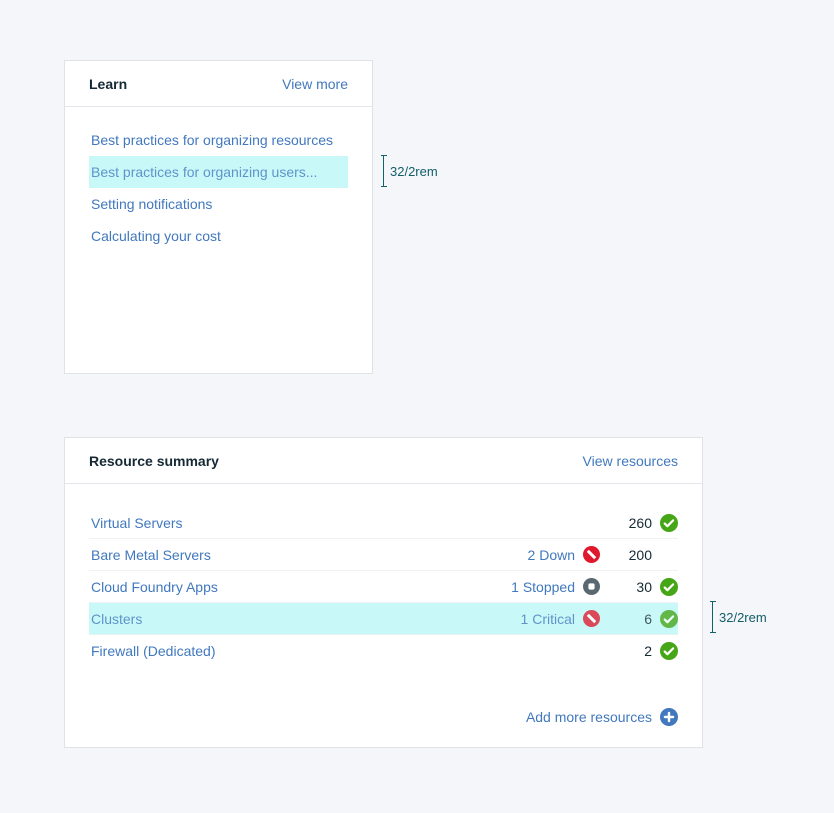  What do you see at coordinates (153, 651) in the screenshot?
I see `resource-label-link: Firewall (Dedicated)` at bounding box center [153, 651].